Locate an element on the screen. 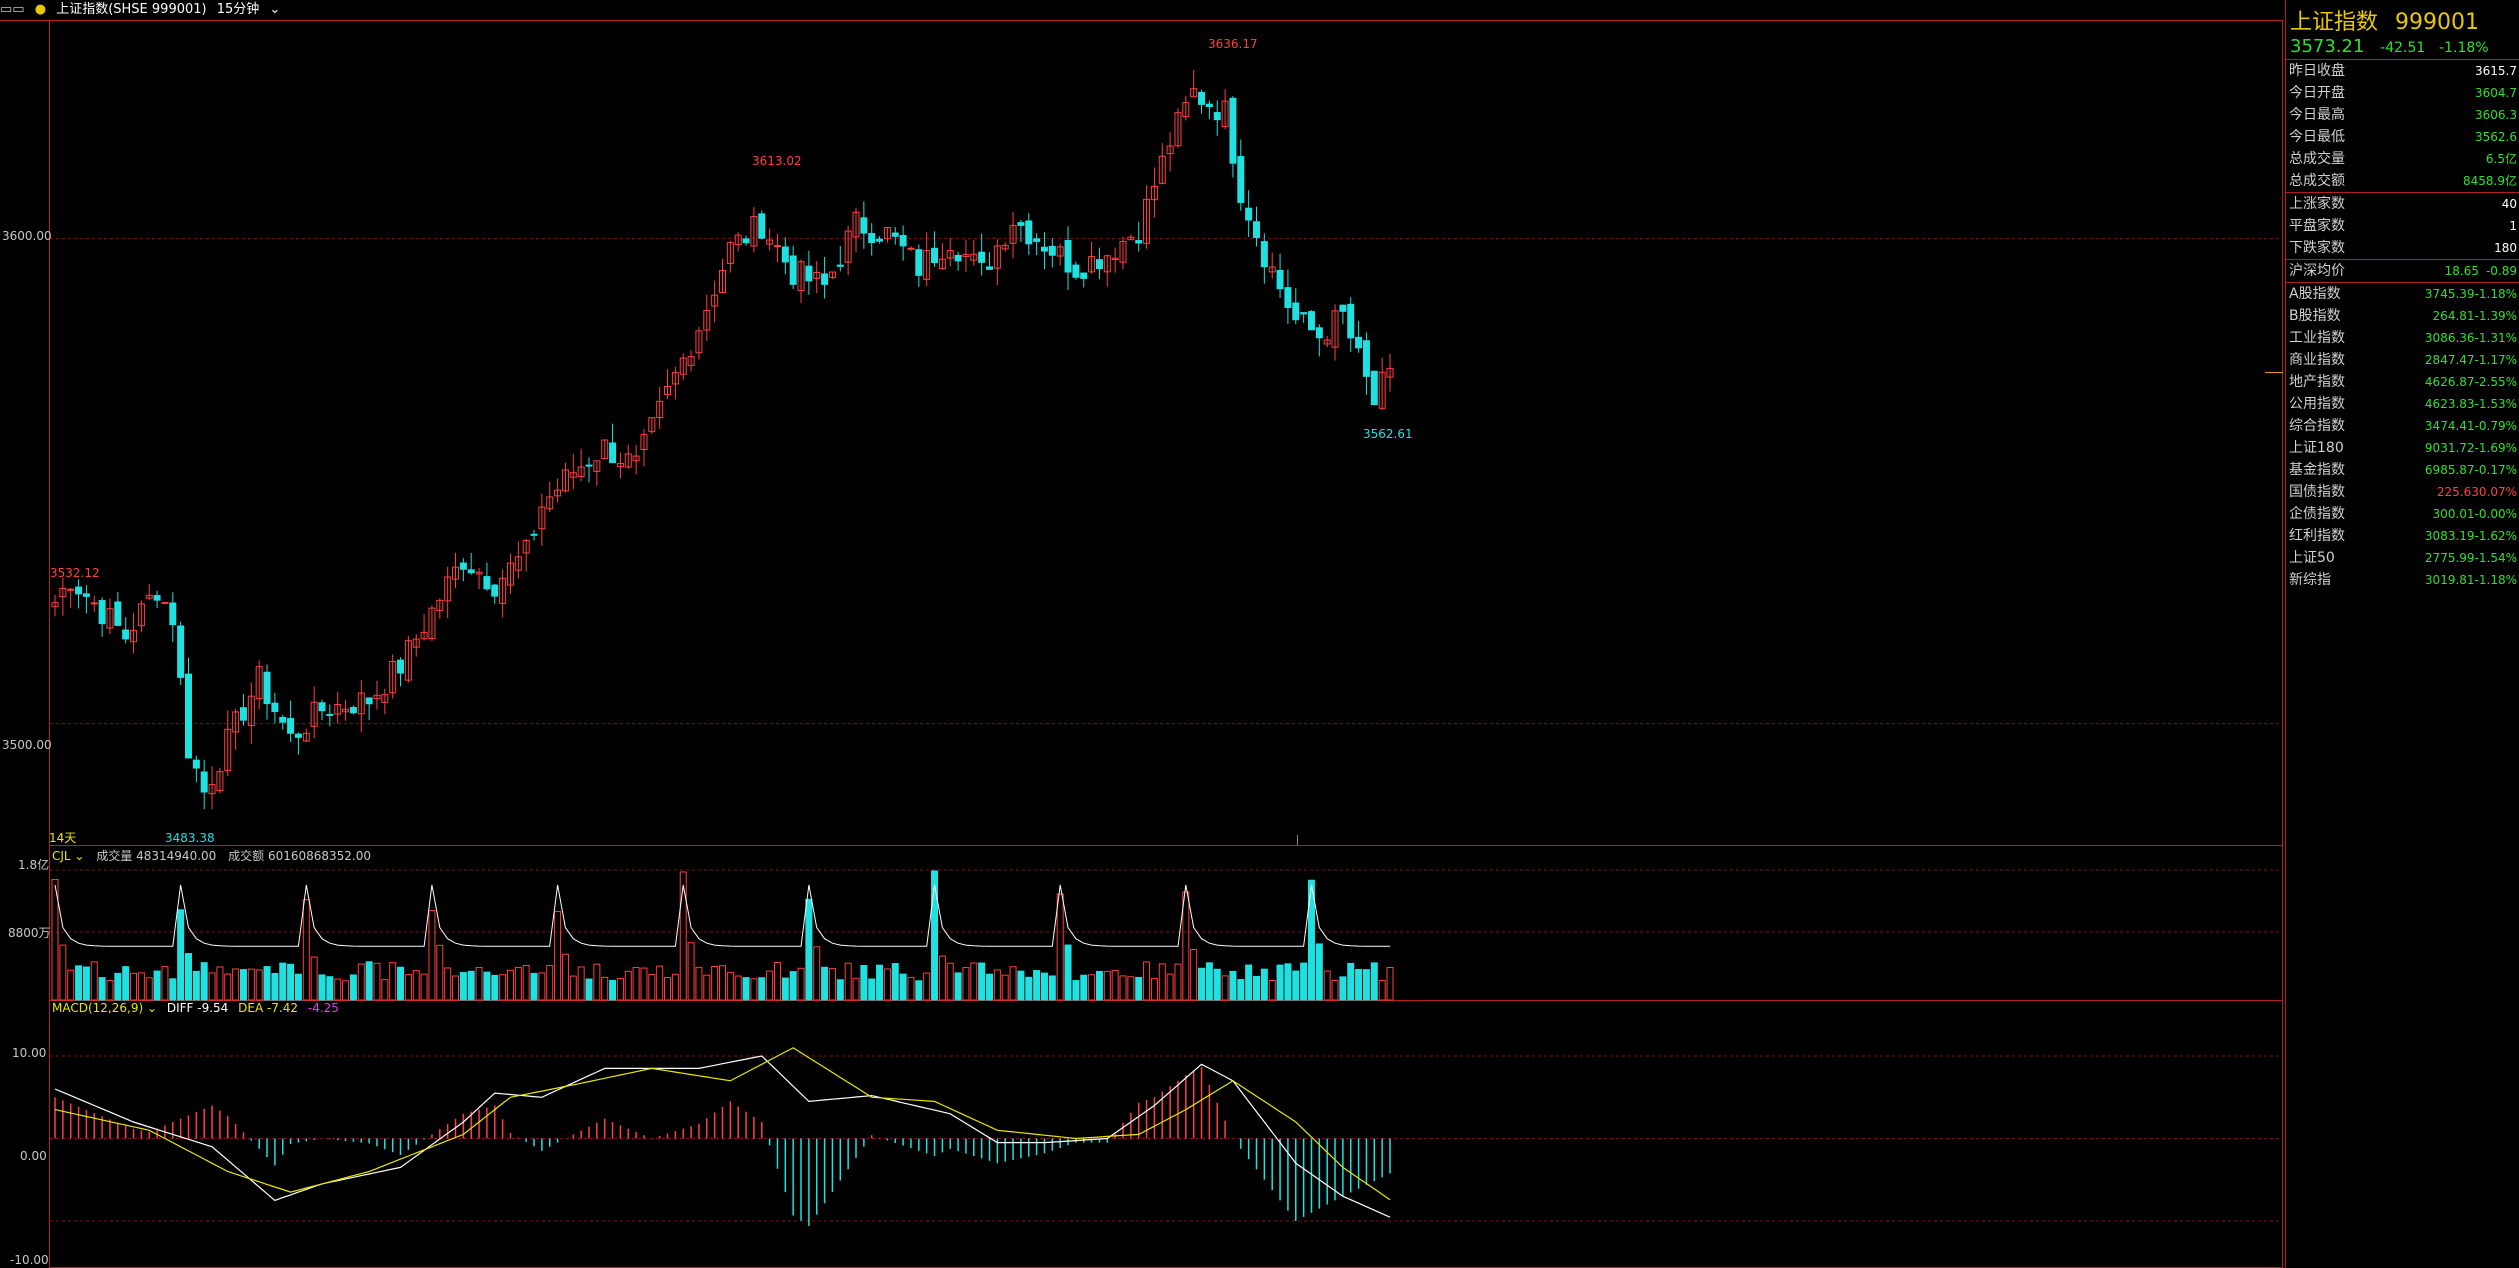 The image size is (2519, 1268). index-label: 上证50 is located at coordinates (2312, 558).